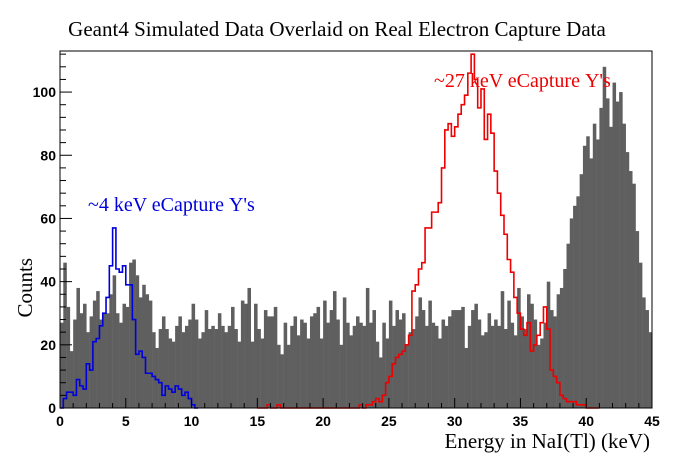 Image resolution: width=674 pixels, height=468 pixels. Describe the element at coordinates (192, 421) in the screenshot. I see `x-tick-label: 10` at that location.